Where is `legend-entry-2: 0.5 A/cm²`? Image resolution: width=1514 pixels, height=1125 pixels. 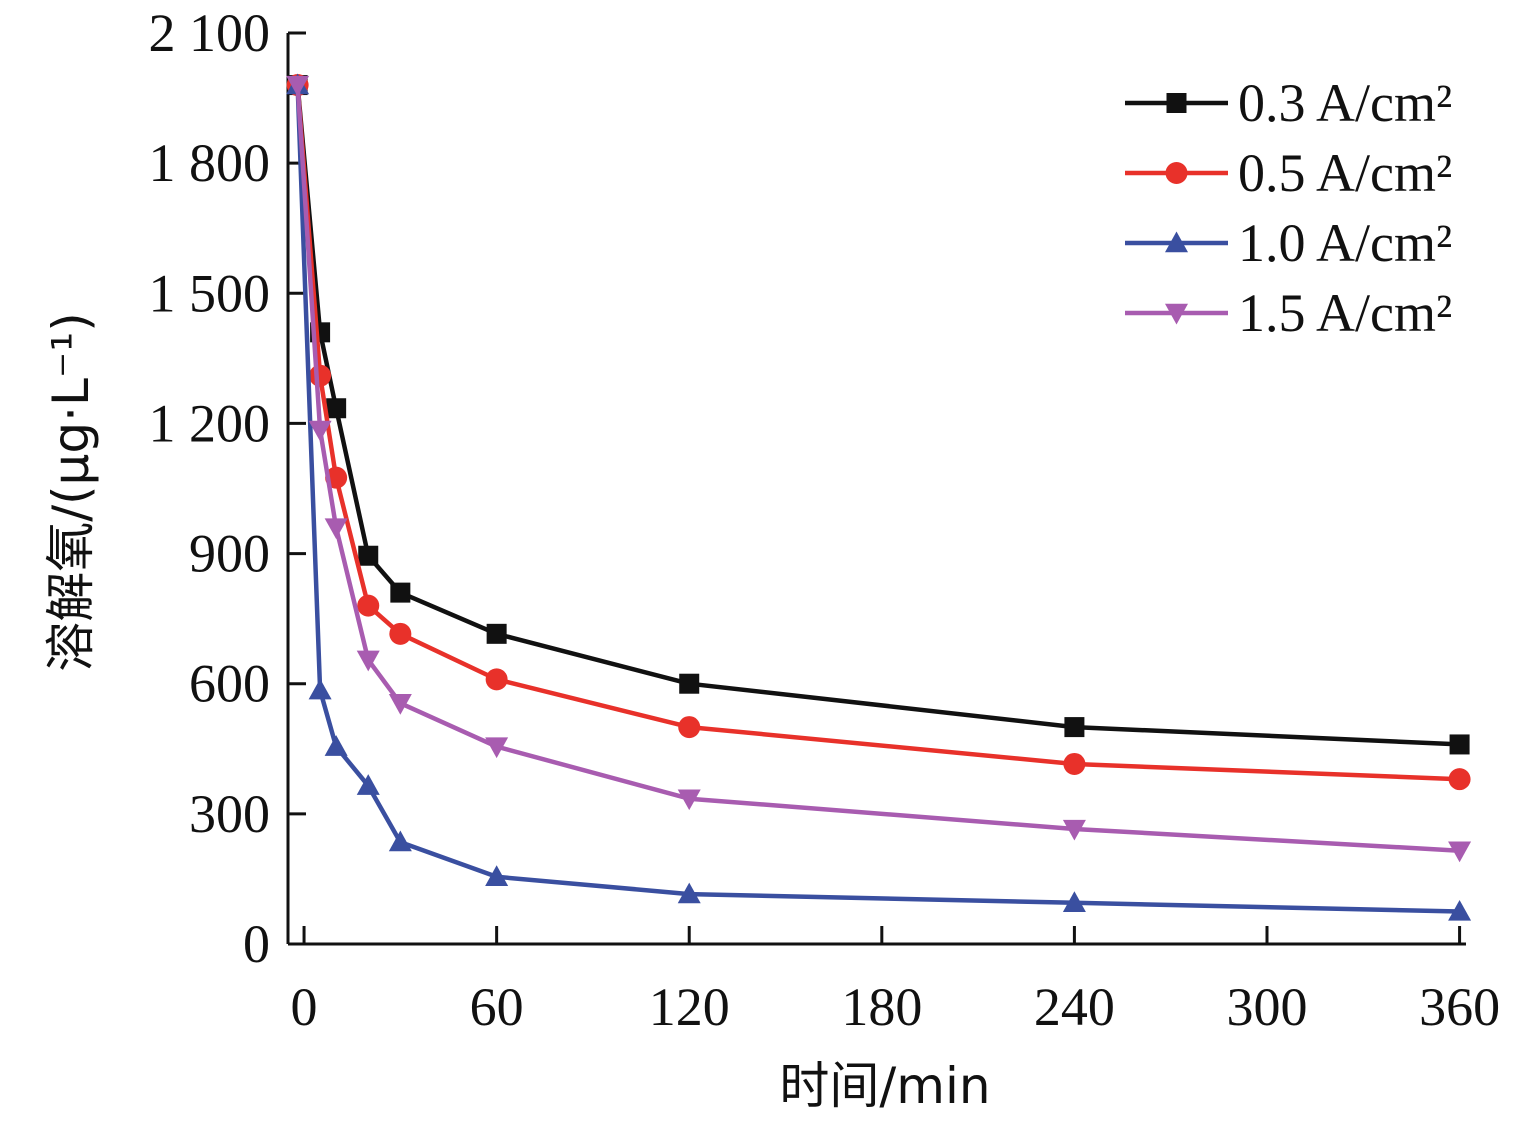 legend-entry-2: 0.5 A/cm² is located at coordinates (1288, 173).